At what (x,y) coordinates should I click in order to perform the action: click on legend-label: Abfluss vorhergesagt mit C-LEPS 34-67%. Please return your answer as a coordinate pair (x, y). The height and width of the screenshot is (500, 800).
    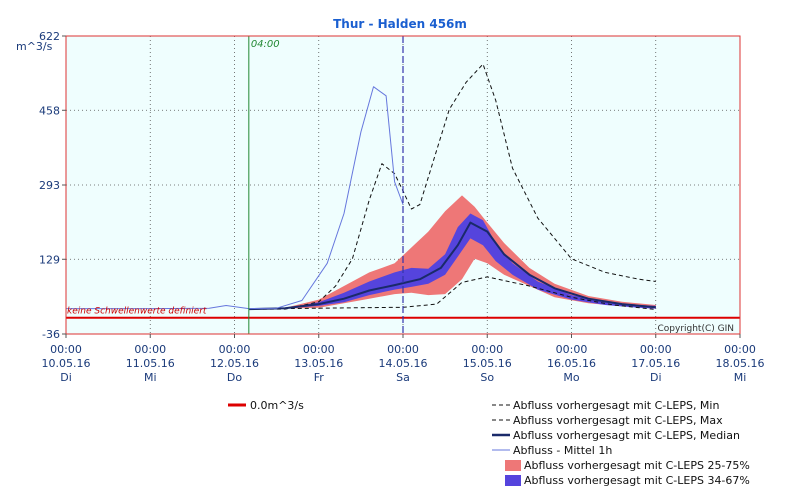
    Looking at the image, I should click on (637, 480).